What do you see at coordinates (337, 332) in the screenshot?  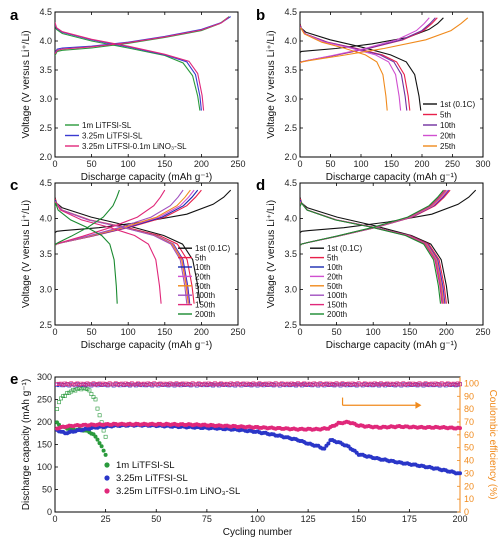 I see `x-tick-label: 50` at bounding box center [337, 332].